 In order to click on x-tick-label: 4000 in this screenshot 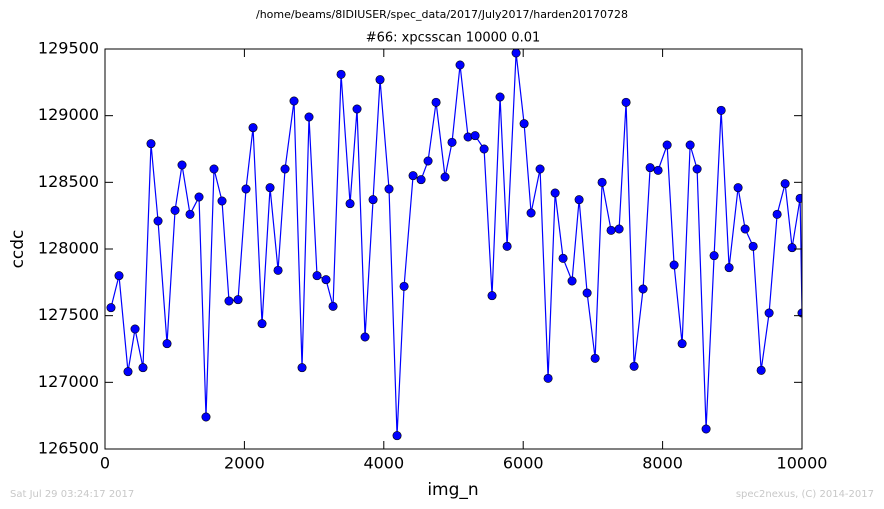, I will do `click(383, 463)`.